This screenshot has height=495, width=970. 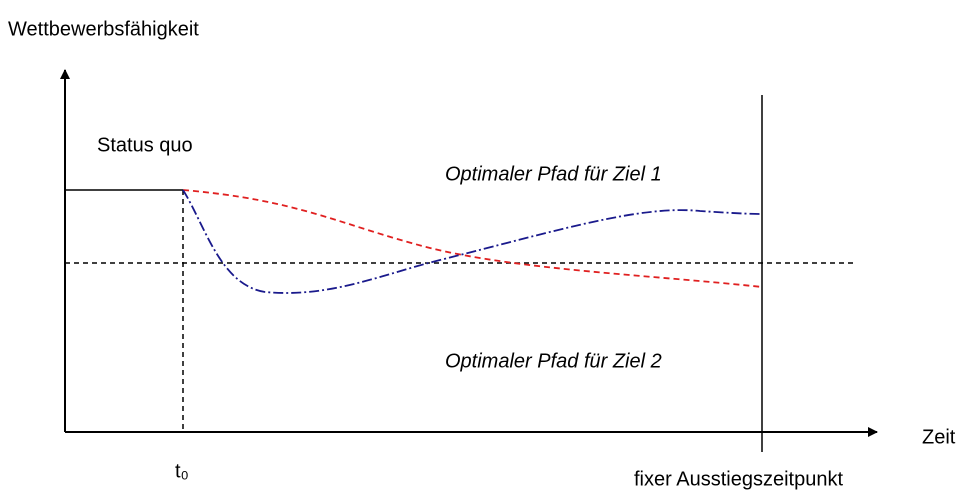 I want to click on t0-label: t₀, so click(x=182, y=471).